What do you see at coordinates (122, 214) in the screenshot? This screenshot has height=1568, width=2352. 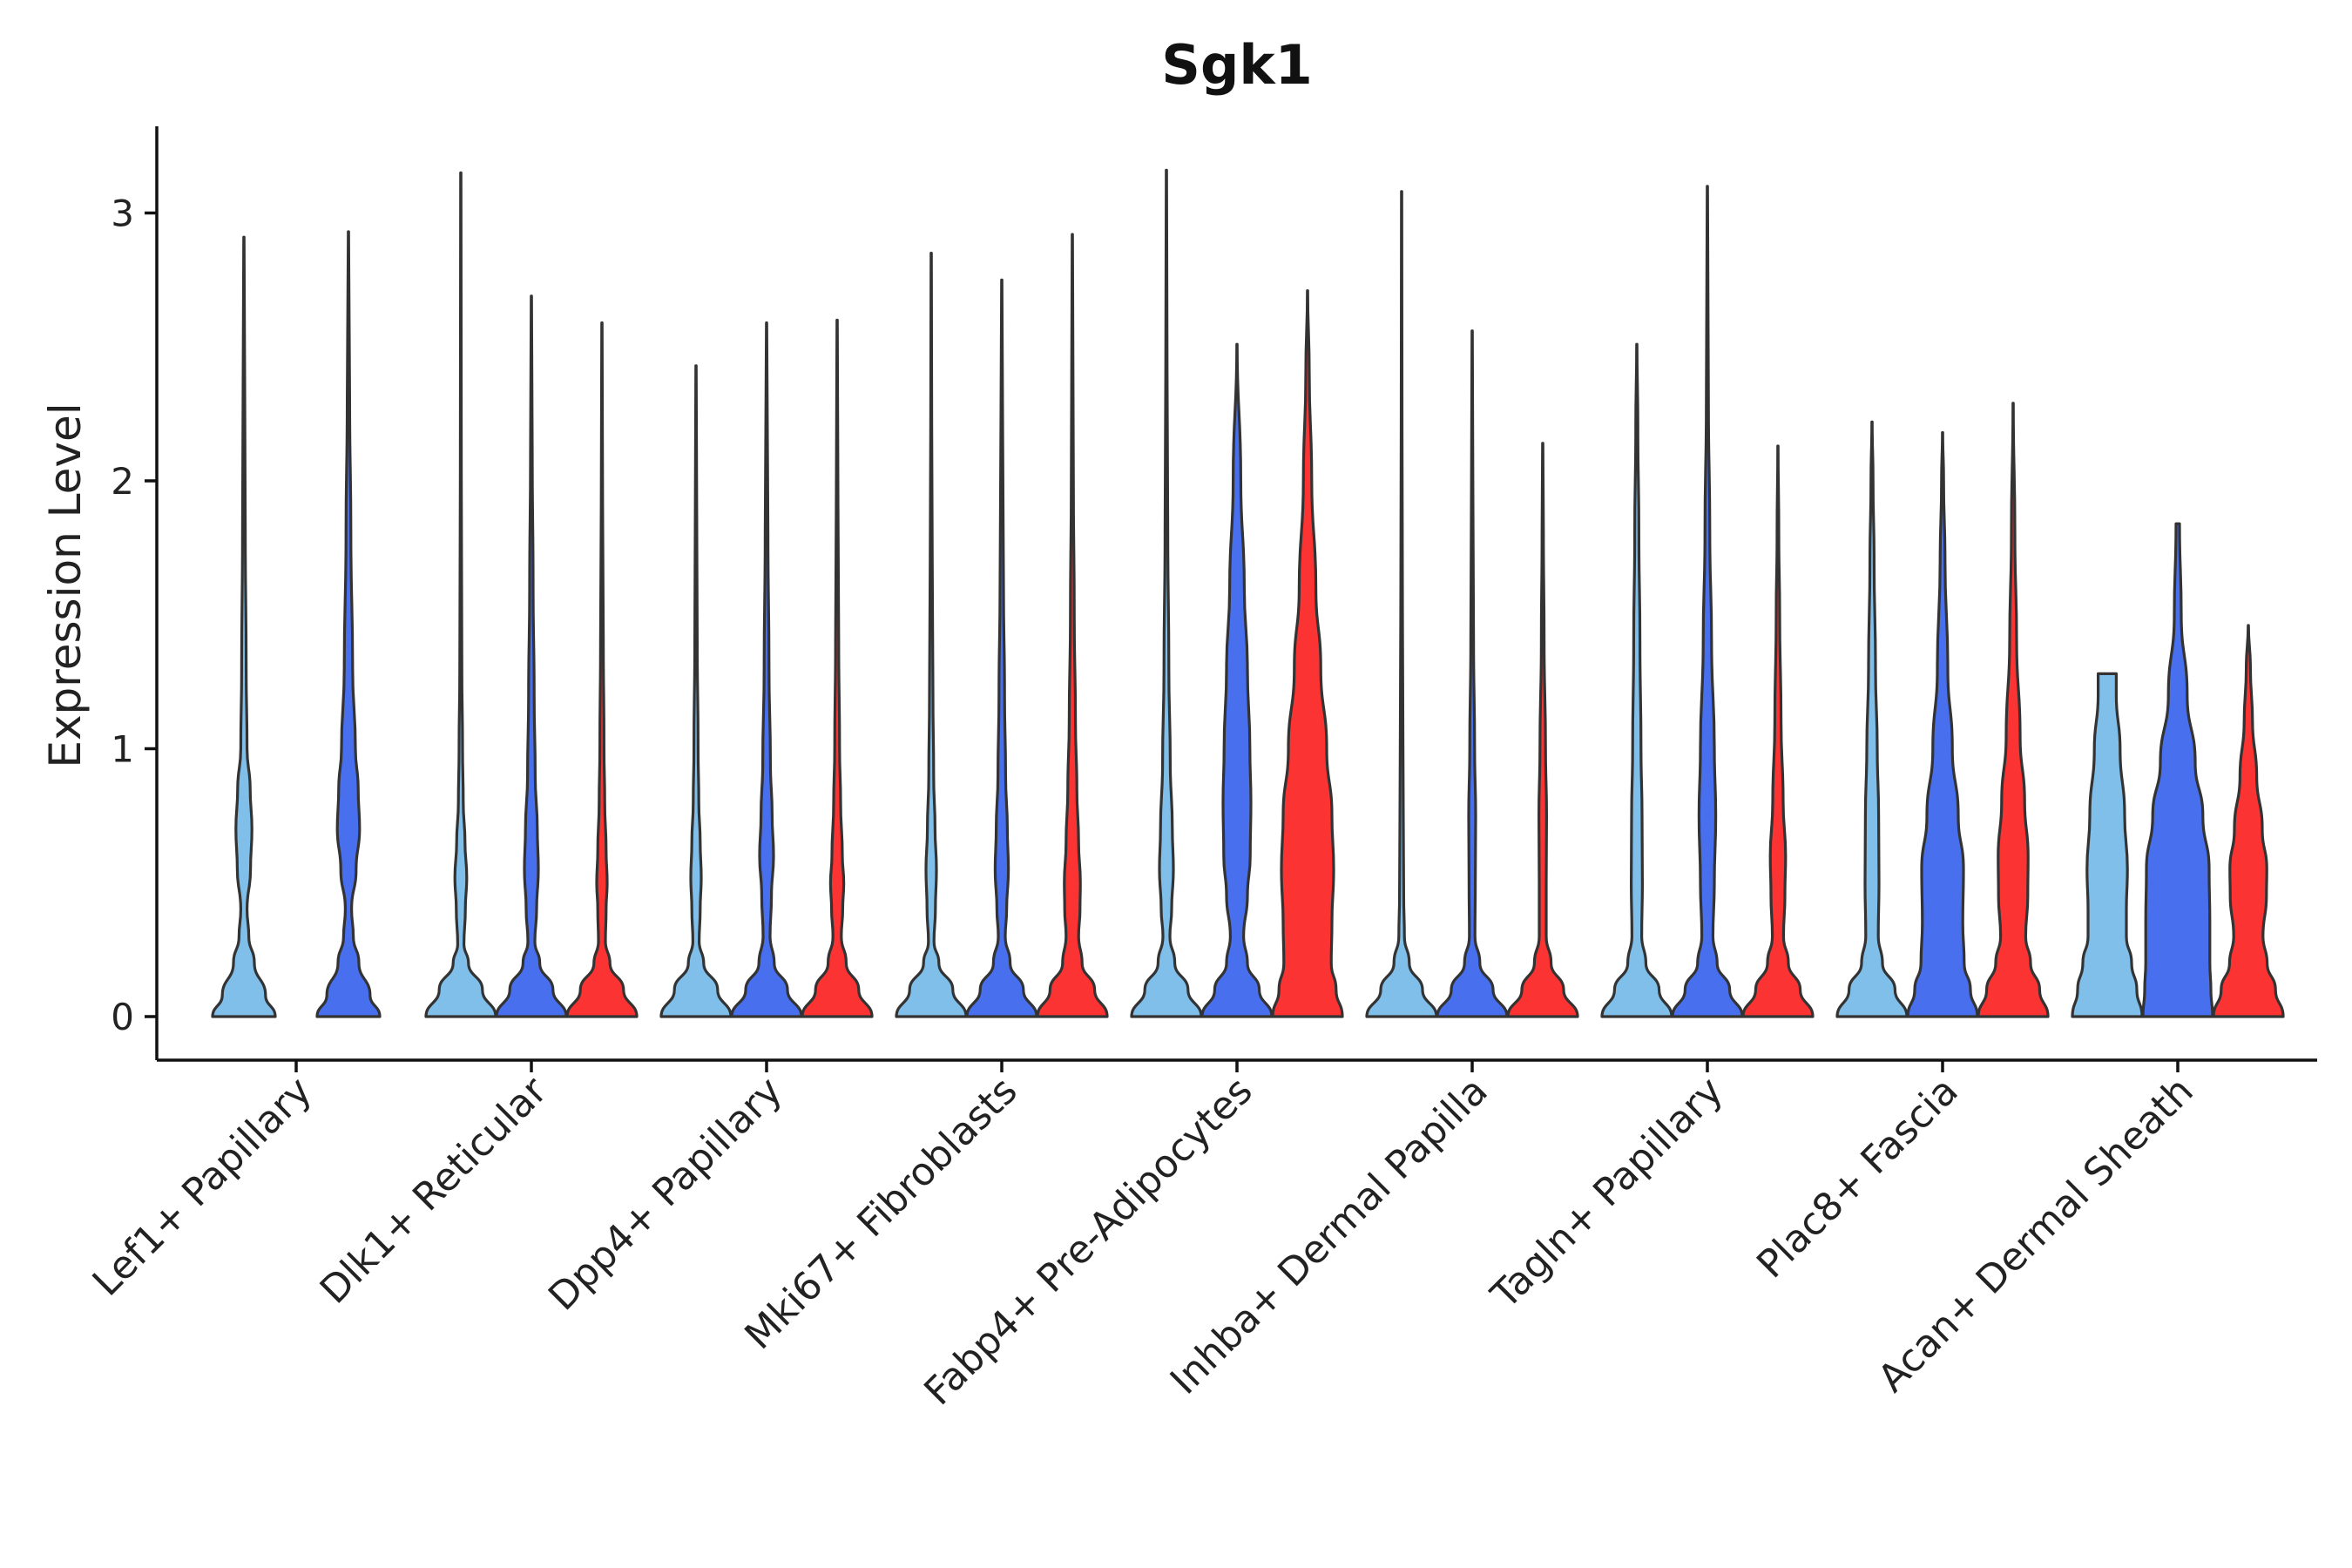 I see `y-tick-label: 3` at bounding box center [122, 214].